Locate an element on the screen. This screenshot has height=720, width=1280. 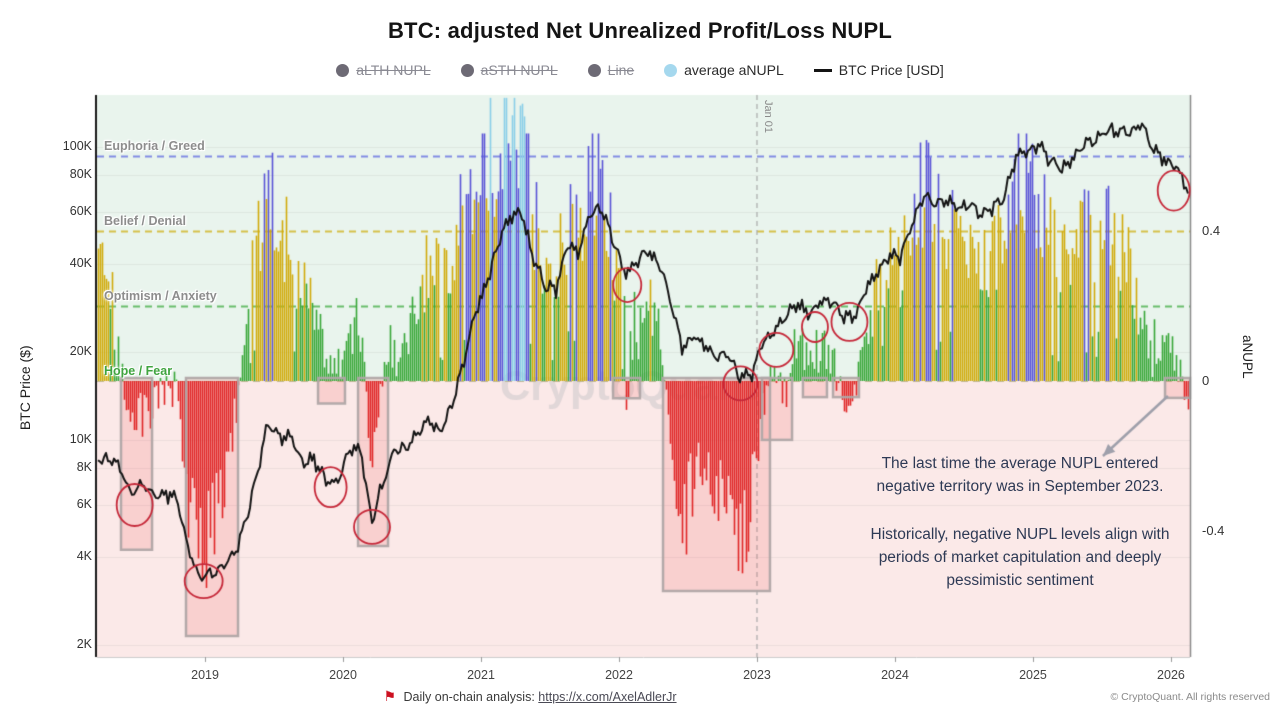
band-label-optimism: Optimism / Anxiety is located at coordinates (160, 296).